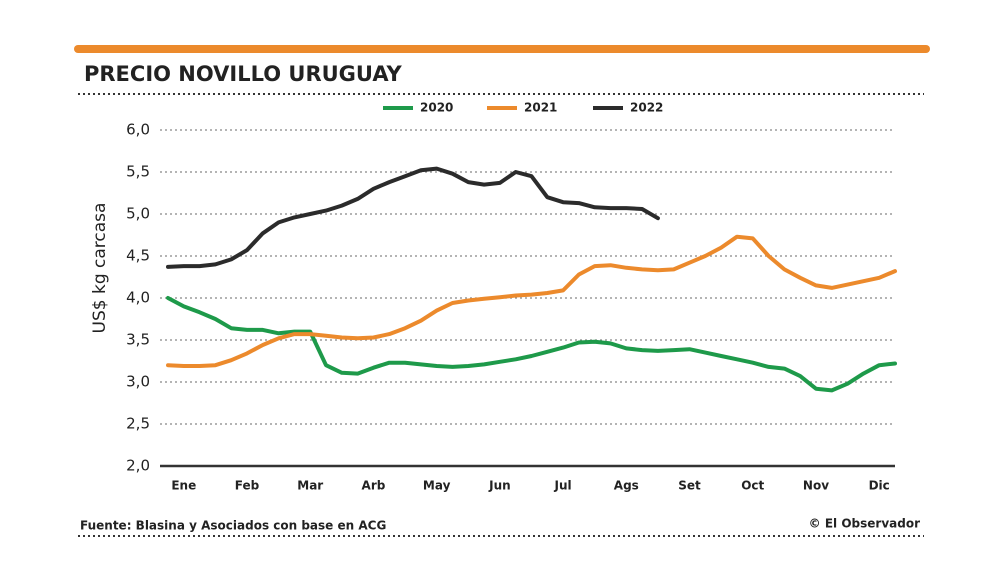 Image resolution: width=1000 pixels, height=583 pixels. Describe the element at coordinates (138, 130) in the screenshot. I see `y-tick-label: 6,0` at that location.